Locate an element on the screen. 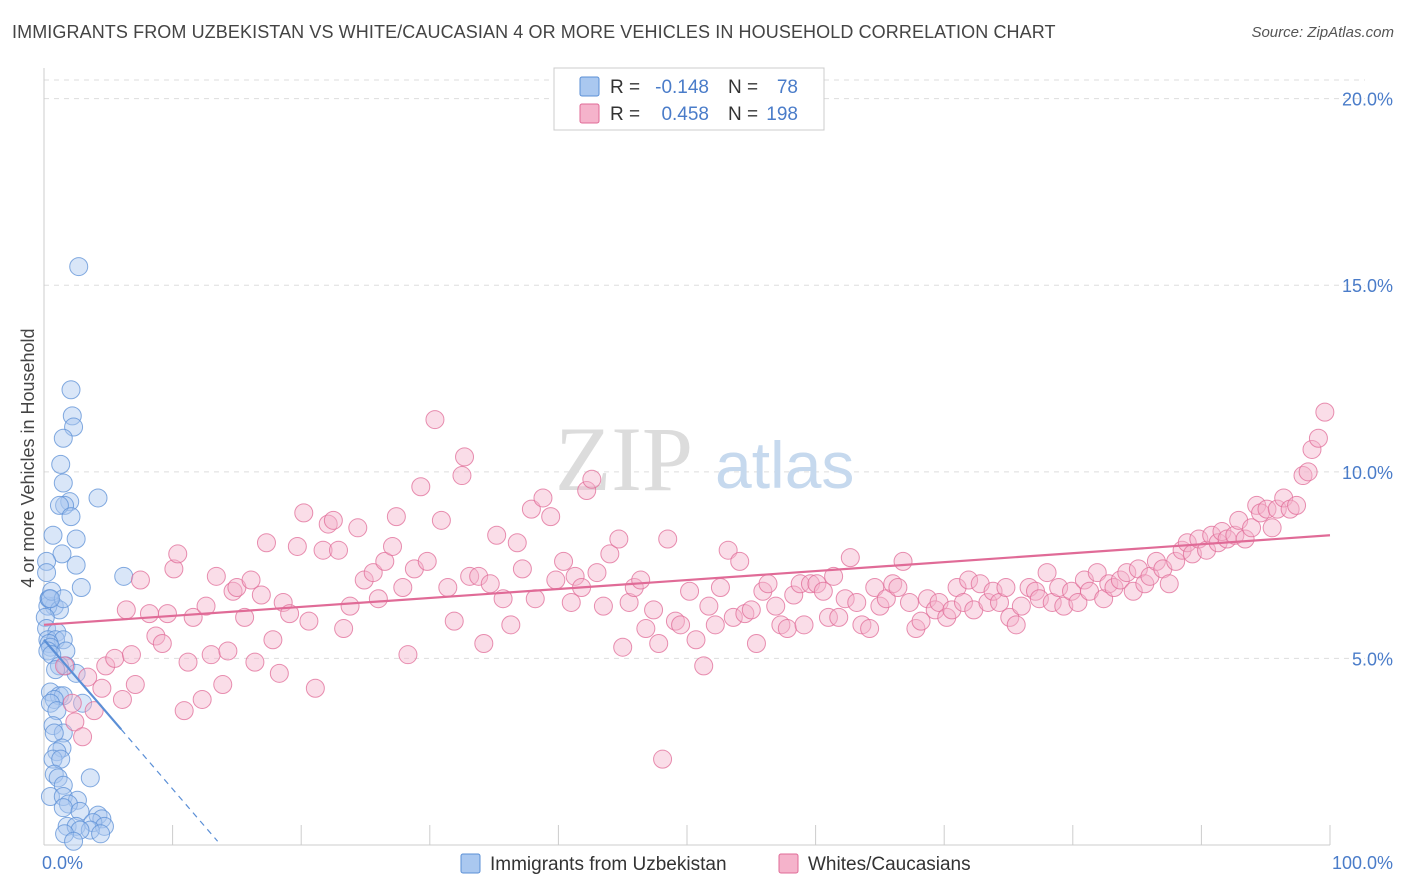 The image size is (1406, 892). y-tick-label: 15.0% is located at coordinates (1367, 286).